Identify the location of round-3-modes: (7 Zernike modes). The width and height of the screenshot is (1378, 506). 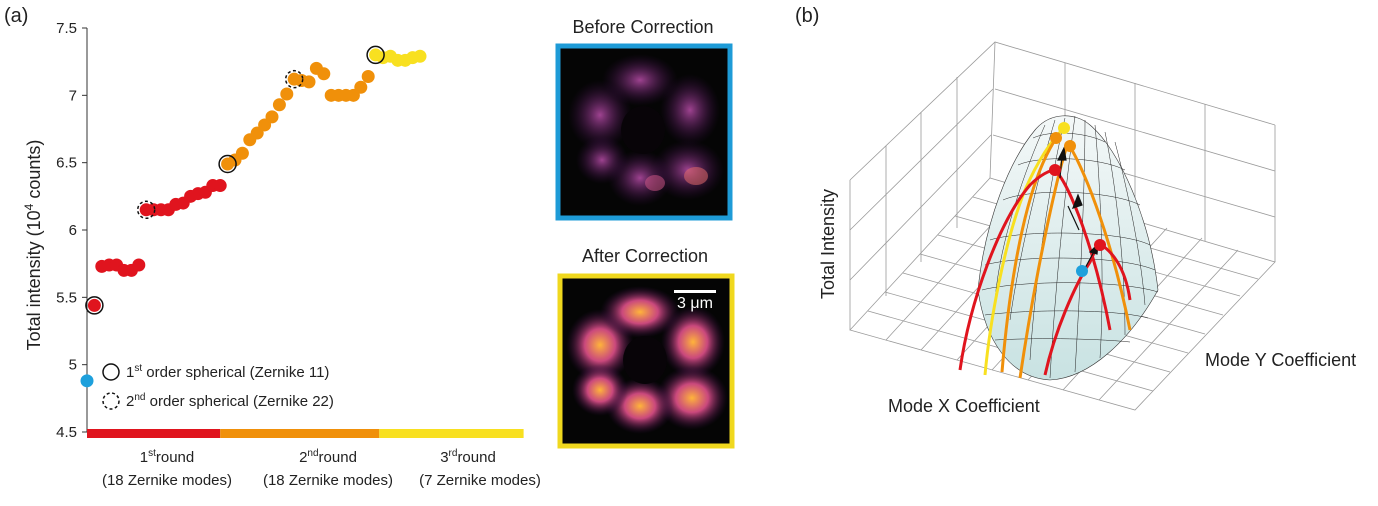
(480, 480).